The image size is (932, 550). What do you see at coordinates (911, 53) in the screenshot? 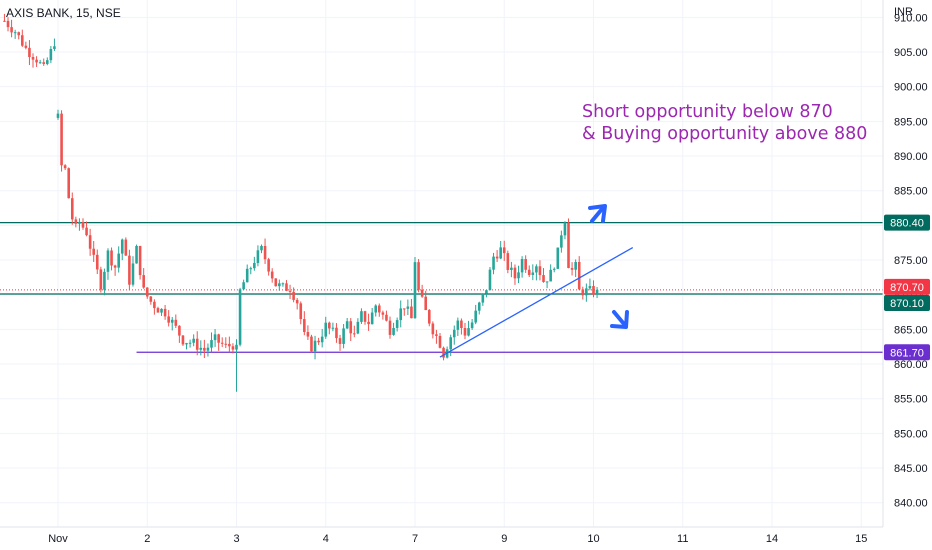
I see `y-tick-label: 905.00` at bounding box center [911, 53].